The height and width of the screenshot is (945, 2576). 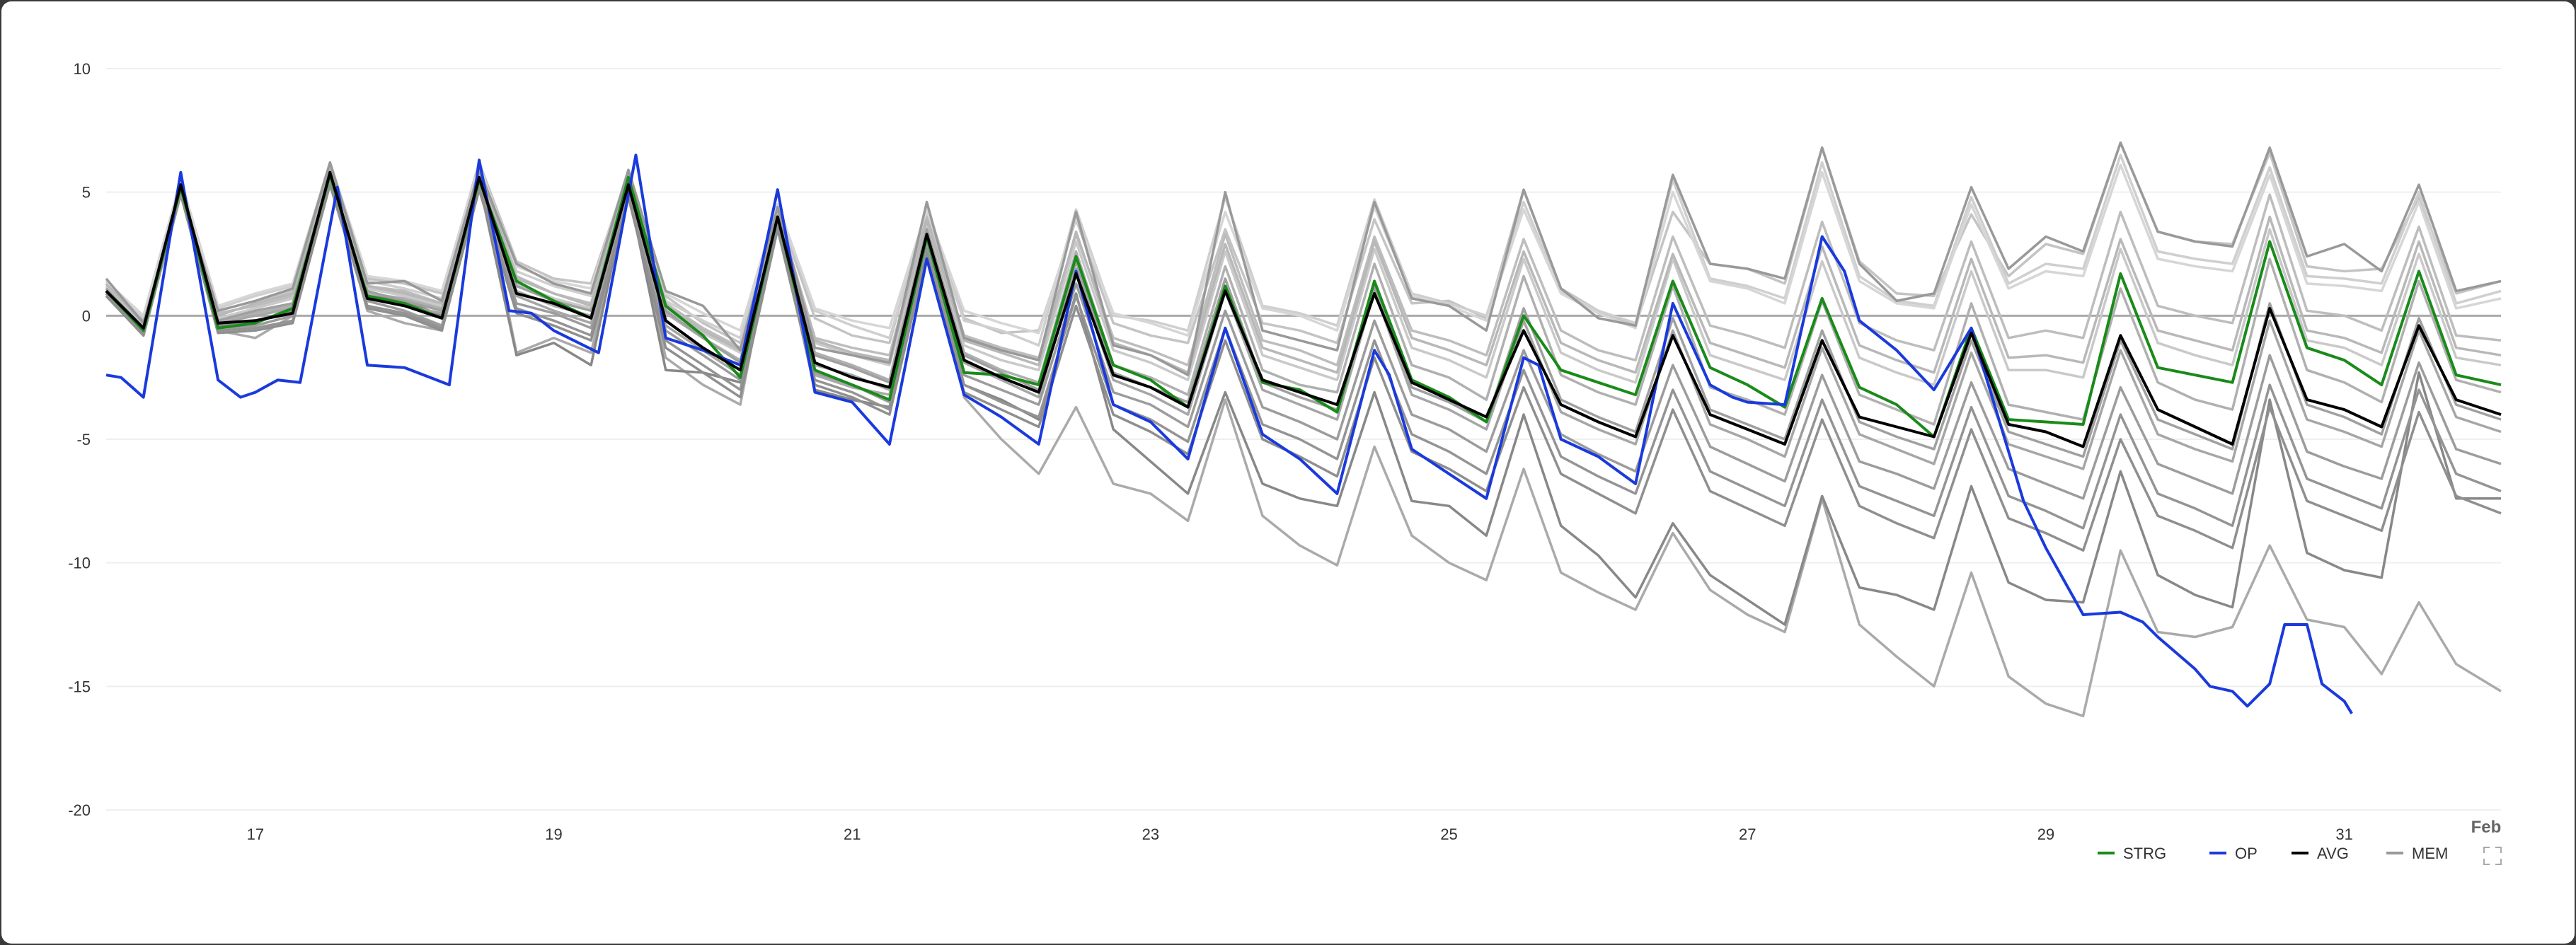 What do you see at coordinates (86, 193) in the screenshot?
I see `y-tick-label: 5` at bounding box center [86, 193].